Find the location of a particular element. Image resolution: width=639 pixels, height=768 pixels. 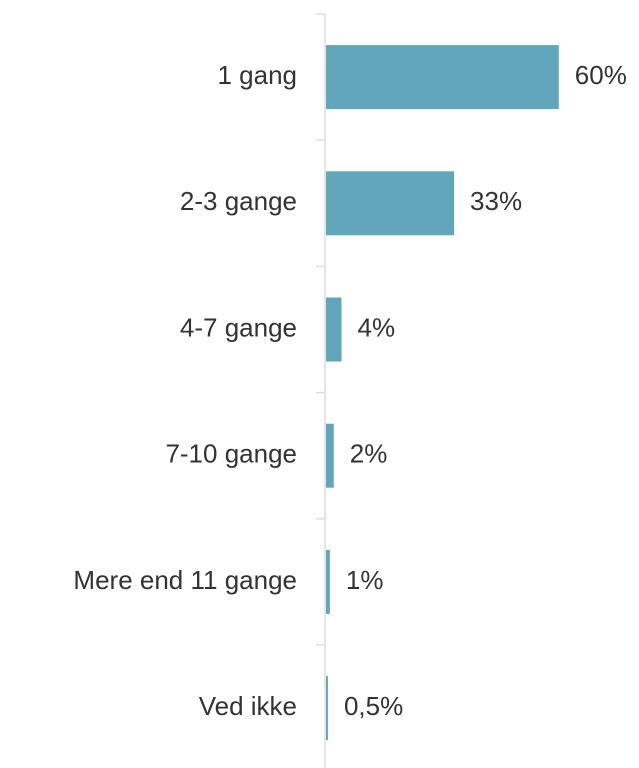

category-label: 1 gang is located at coordinates (257, 75).